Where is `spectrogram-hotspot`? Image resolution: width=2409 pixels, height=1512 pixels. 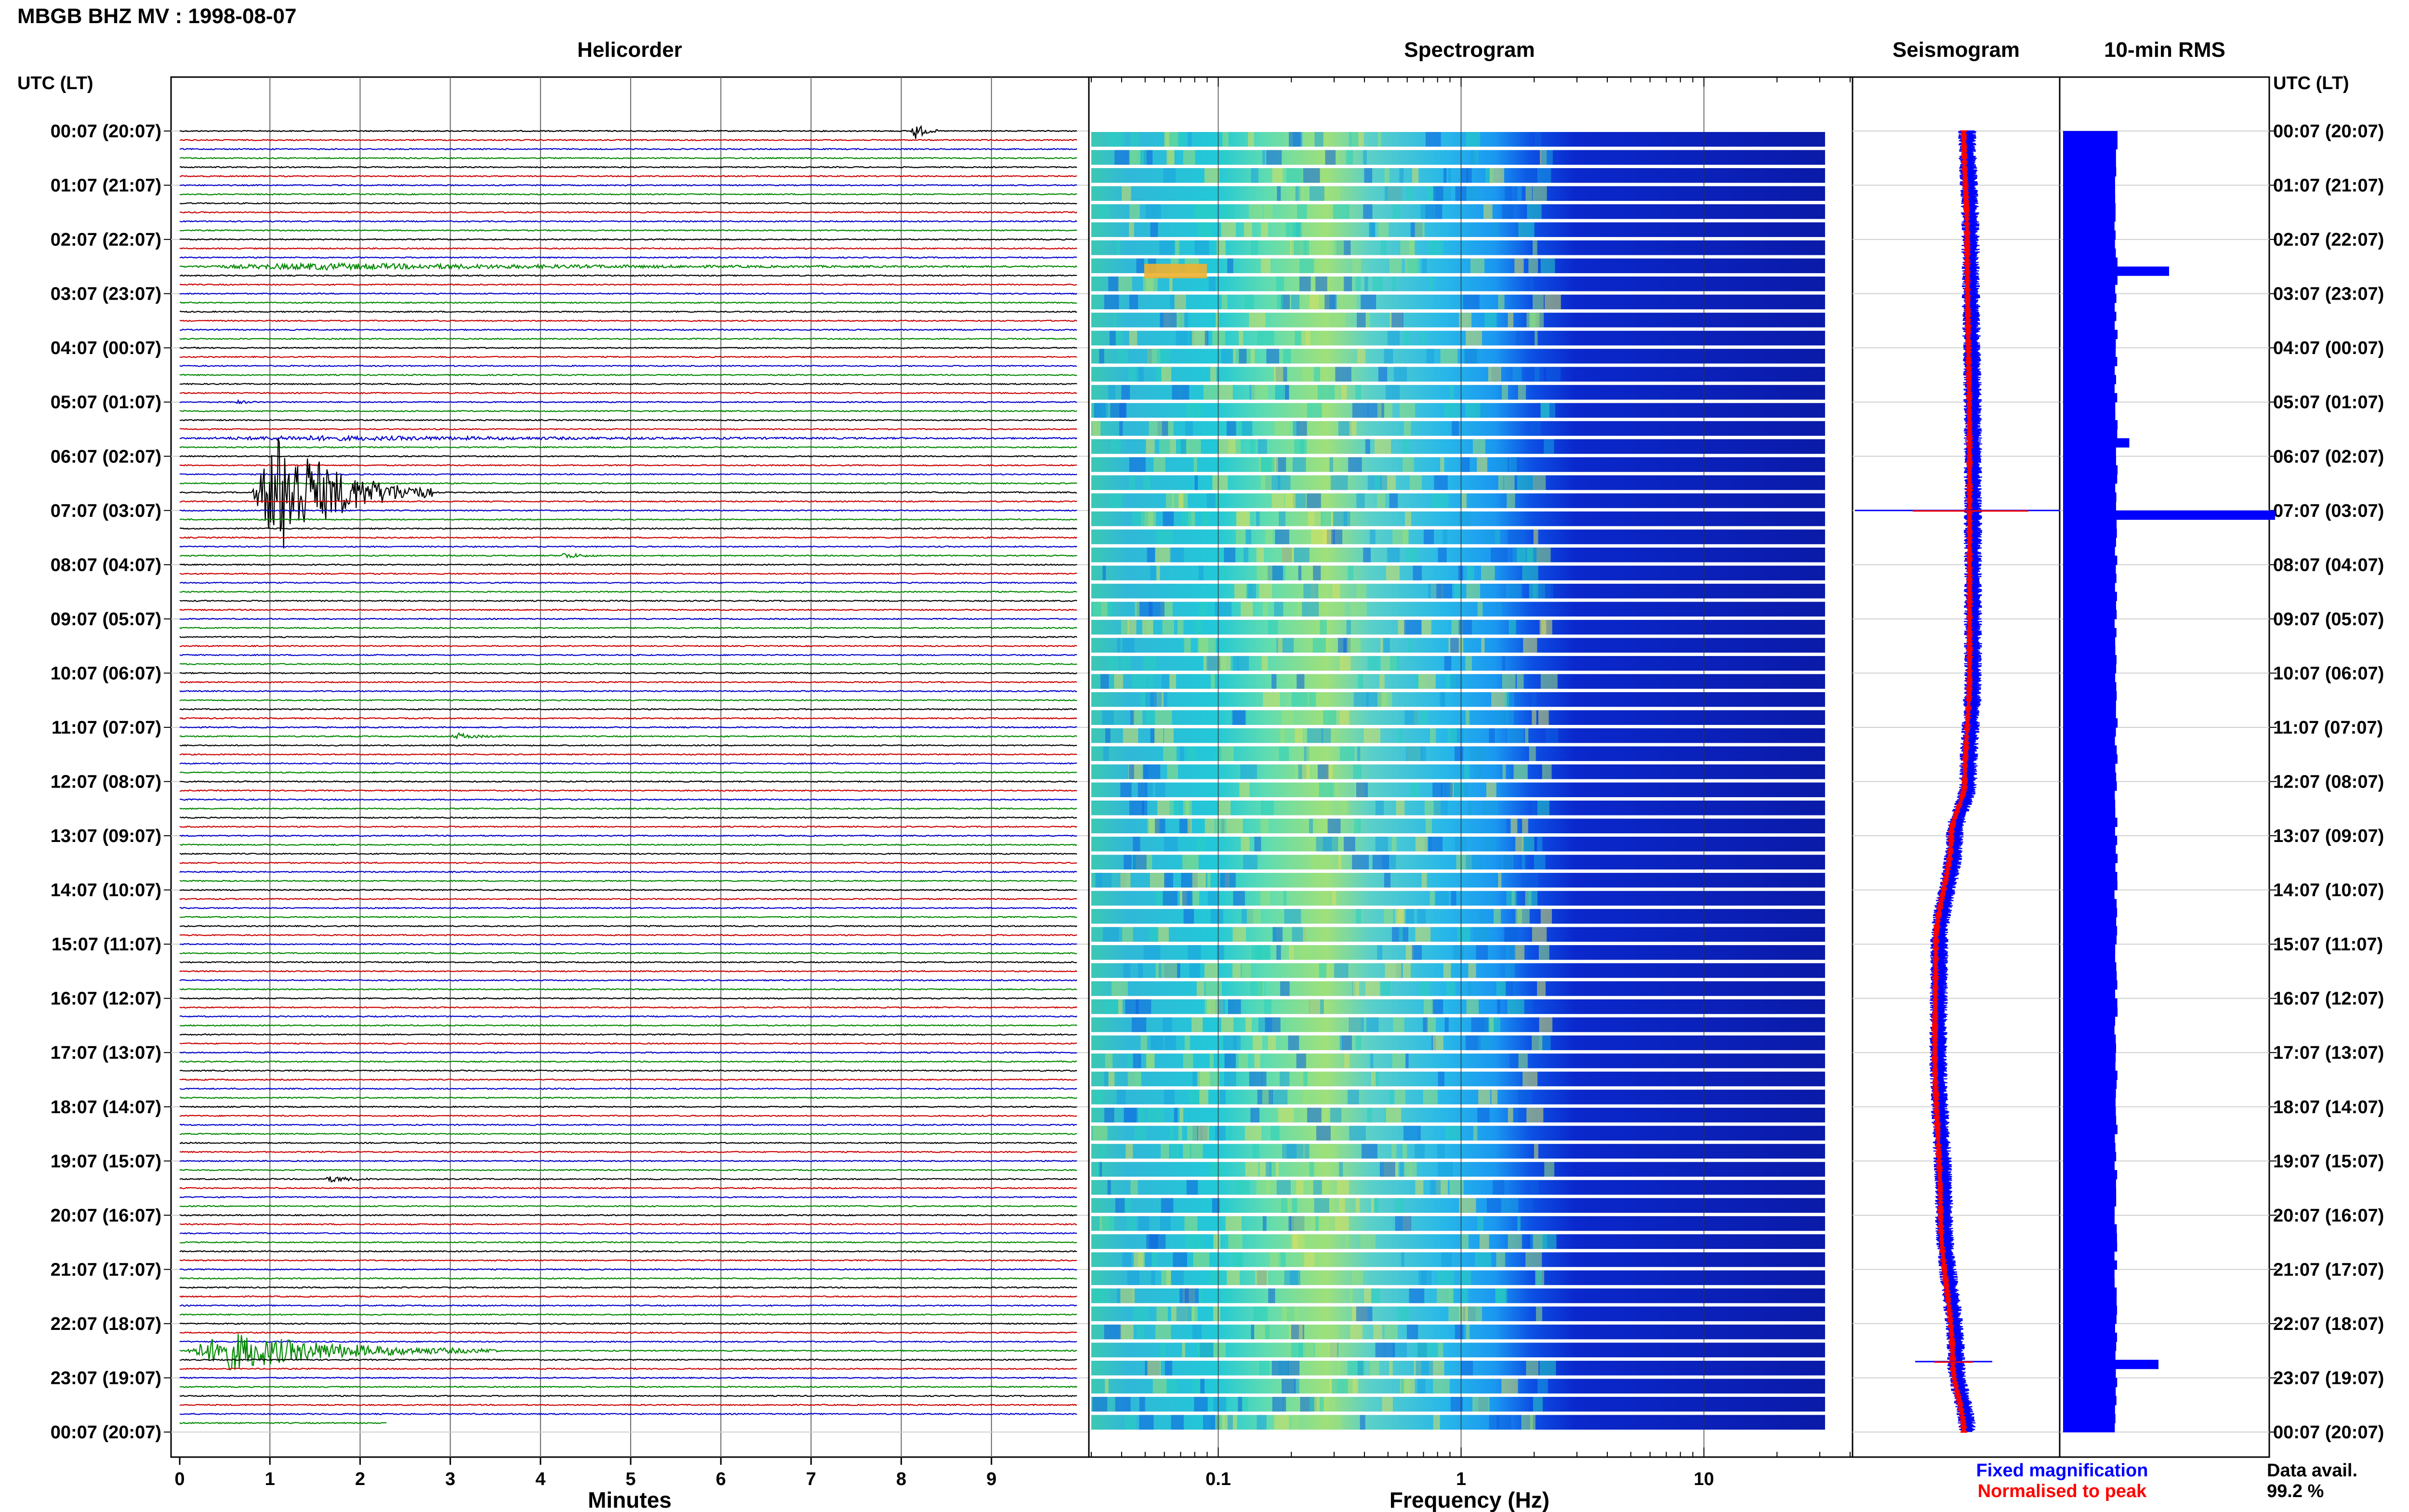 spectrogram-hotspot is located at coordinates (1175, 270).